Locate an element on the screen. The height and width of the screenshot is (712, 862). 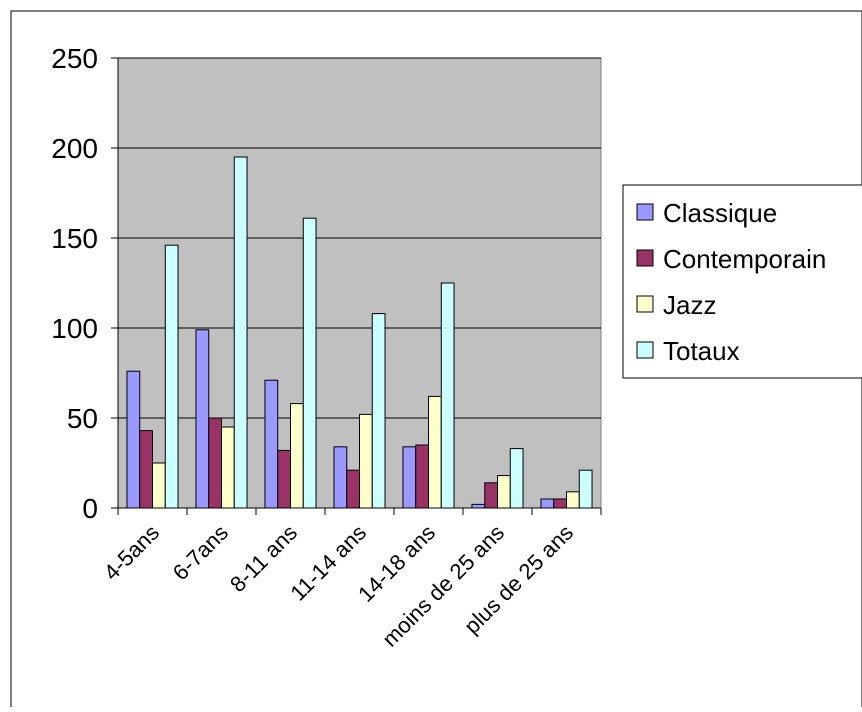
legend-swatch-contemporain is located at coordinates (645, 258).